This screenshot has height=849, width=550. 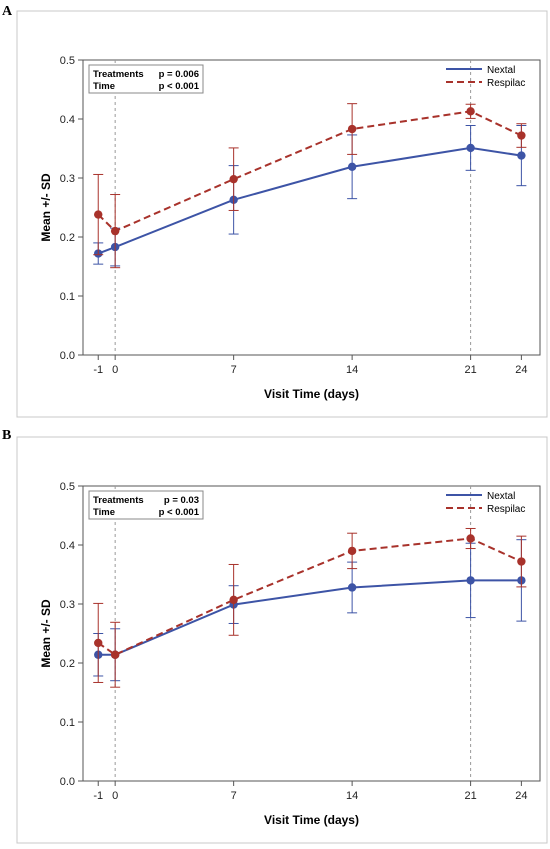 What do you see at coordinates (67, 546) in the screenshot?
I see `chart-b-y-tick-label: 0.4` at bounding box center [67, 546].